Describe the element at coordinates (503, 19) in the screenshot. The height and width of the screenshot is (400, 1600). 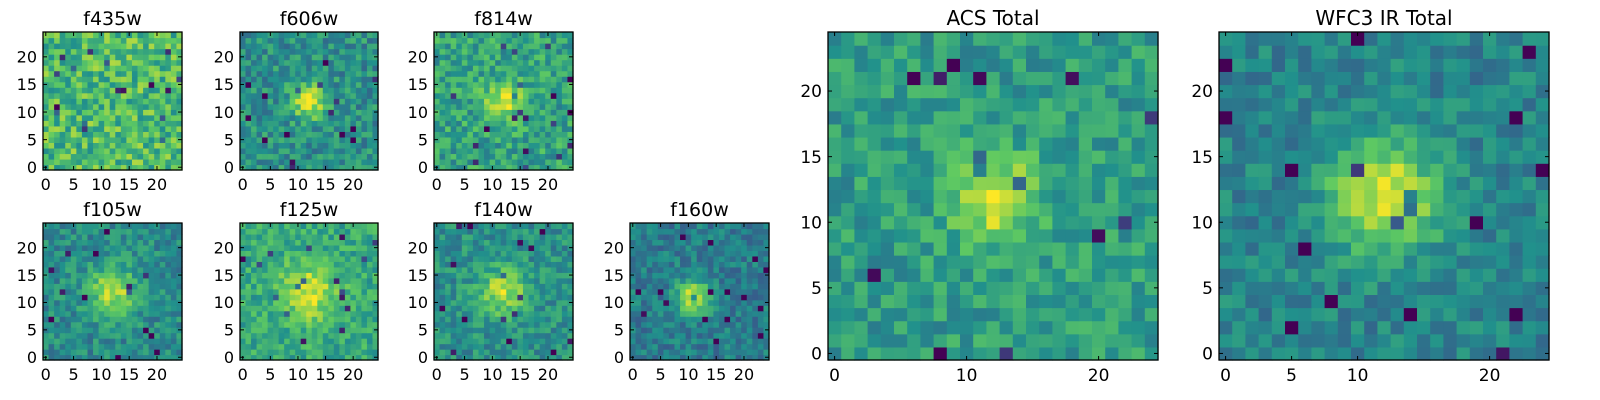
I see `f814w-title: f814w` at that location.